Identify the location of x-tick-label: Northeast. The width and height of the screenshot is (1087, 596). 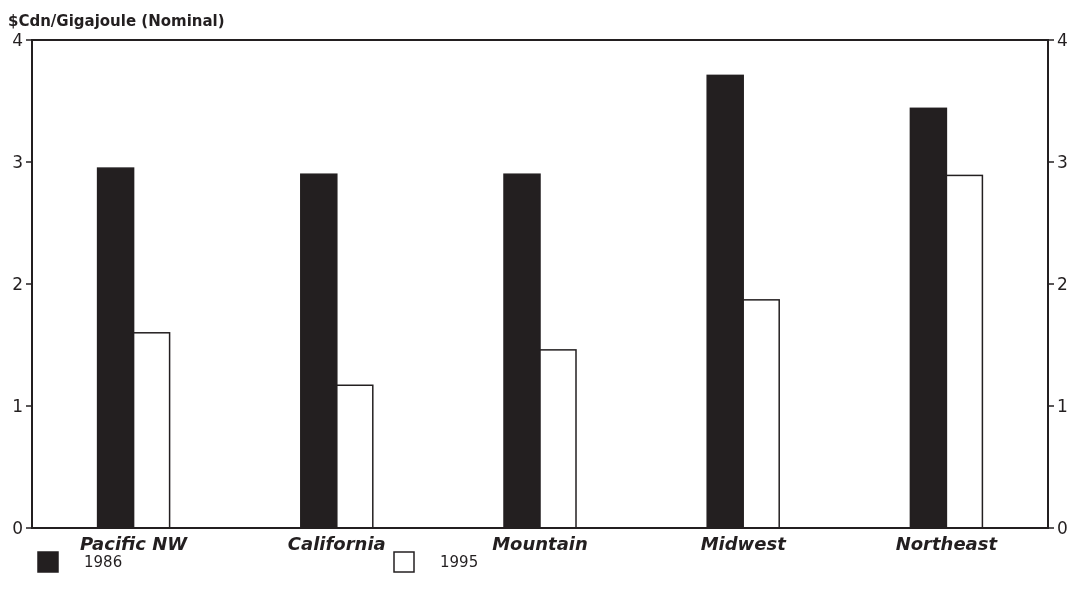
(947, 543).